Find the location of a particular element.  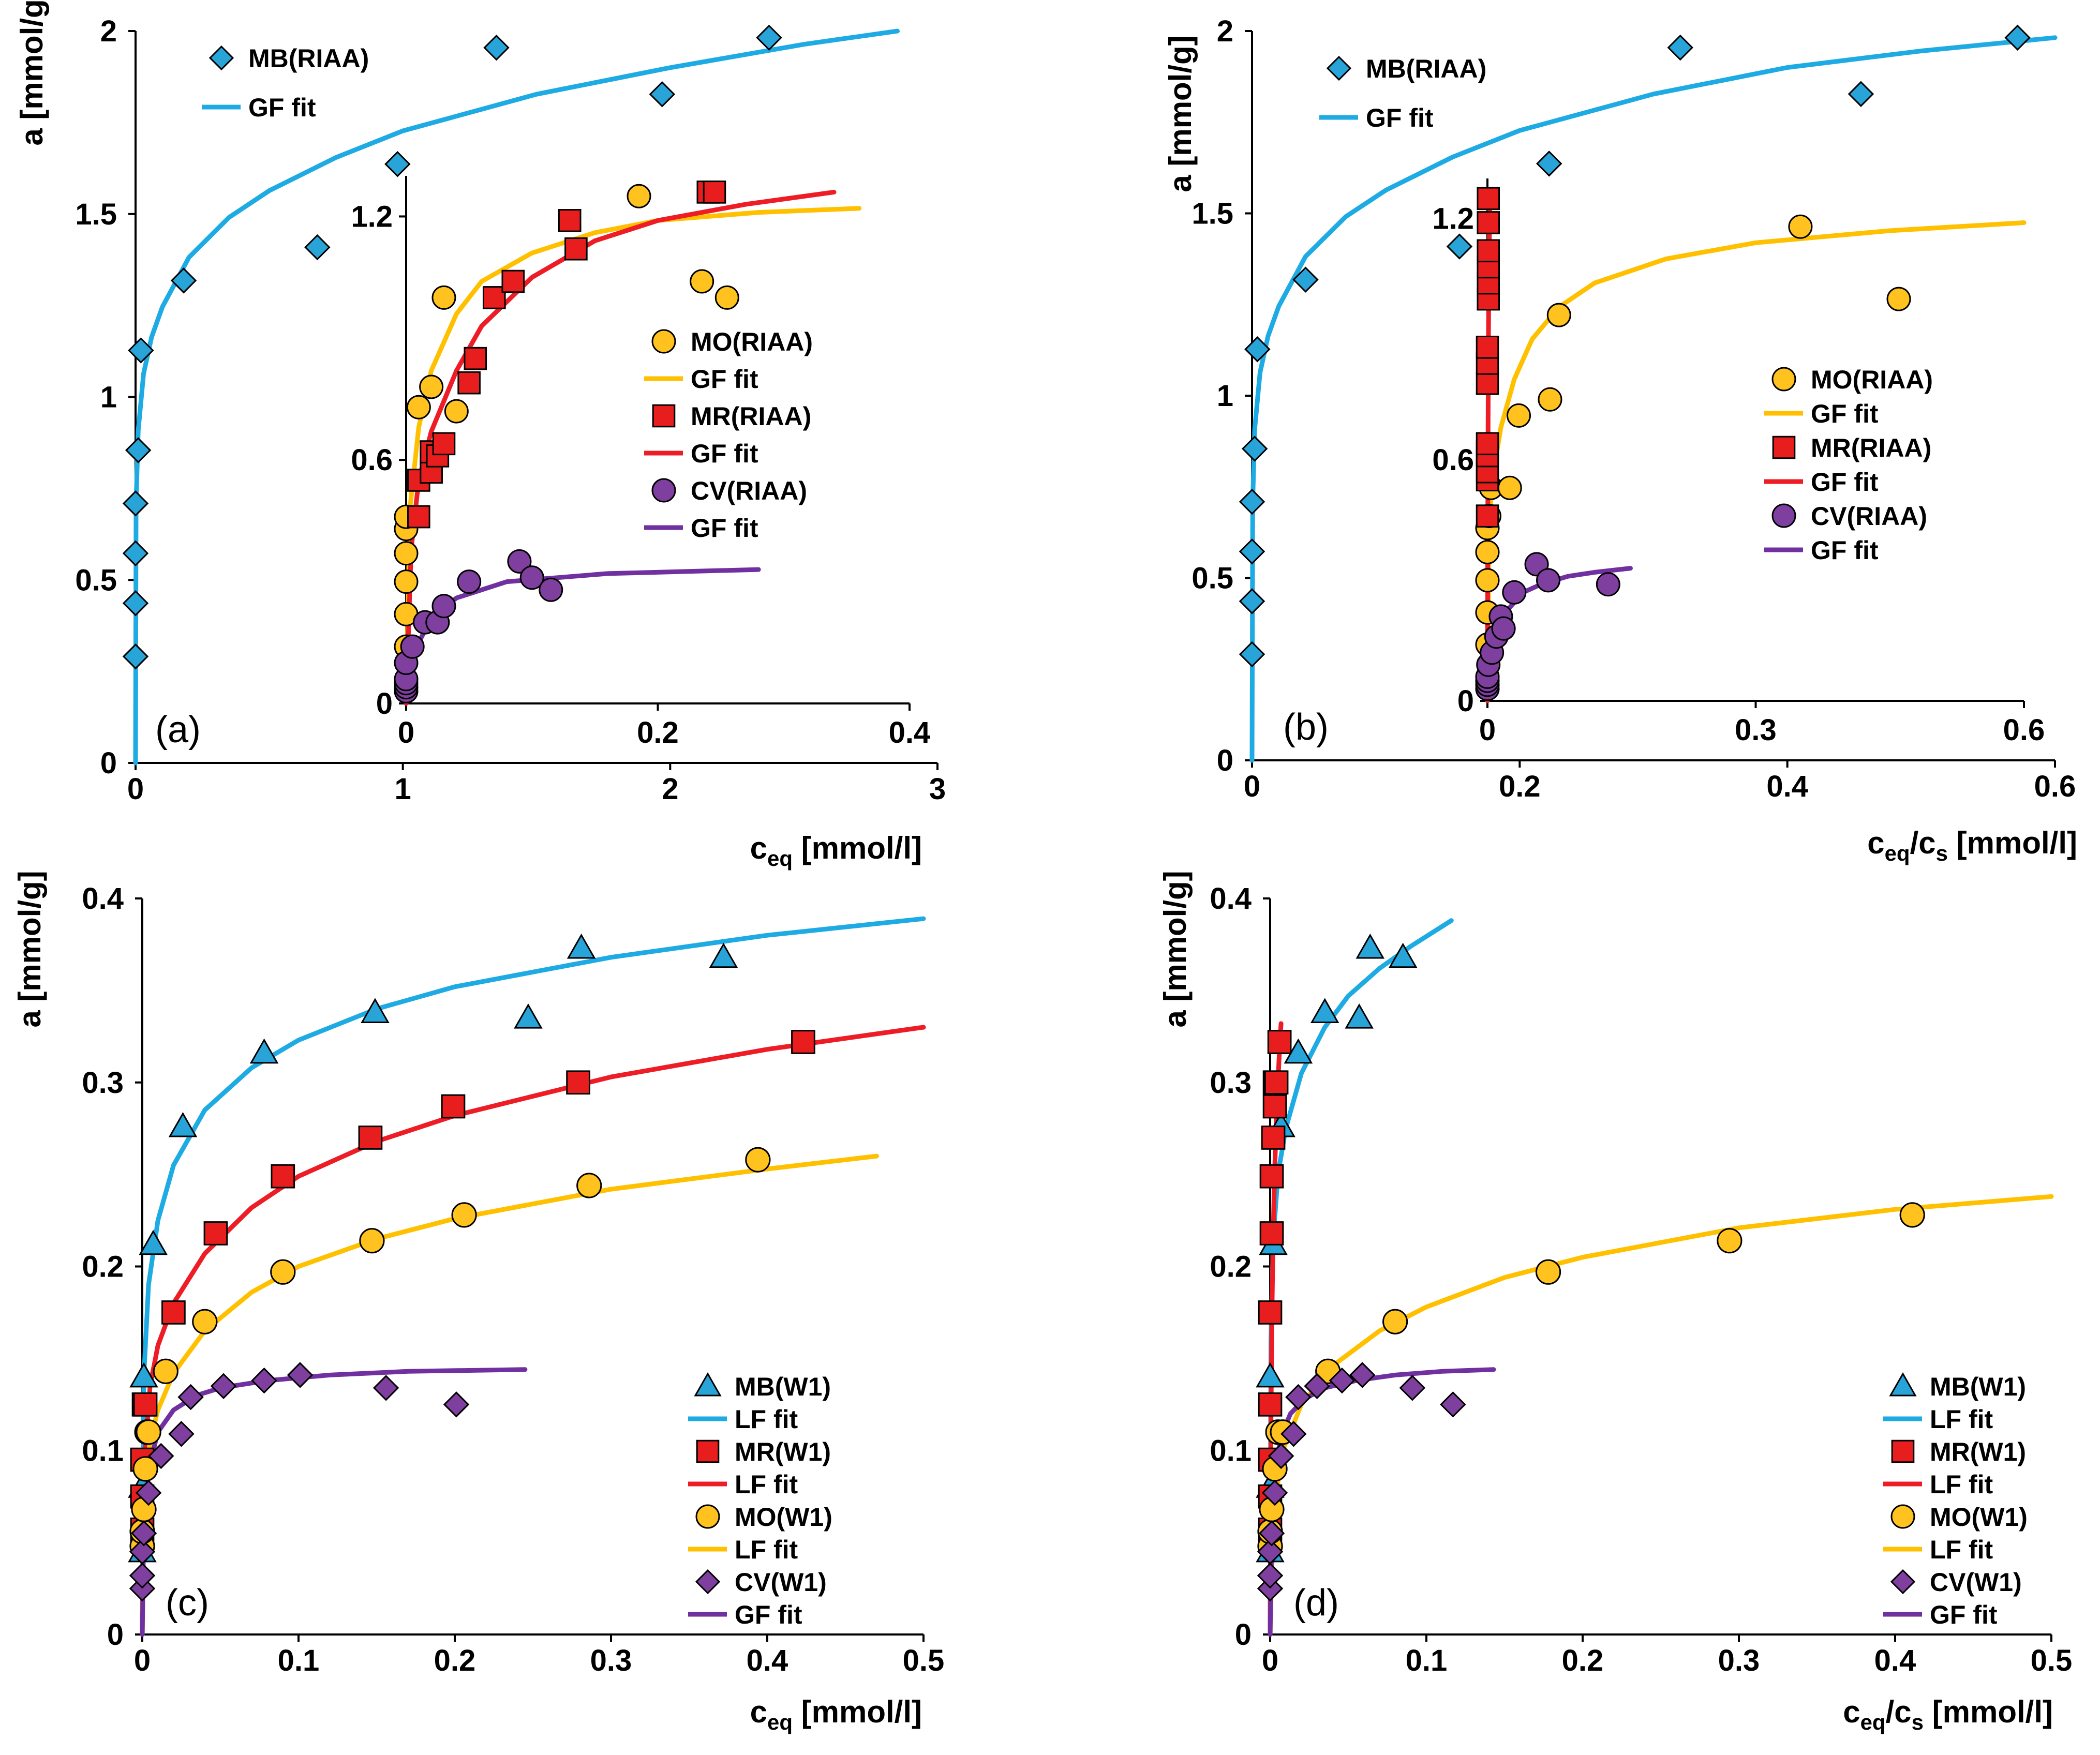

panel-c-x-tick-label: 0.3 is located at coordinates (611, 1661).